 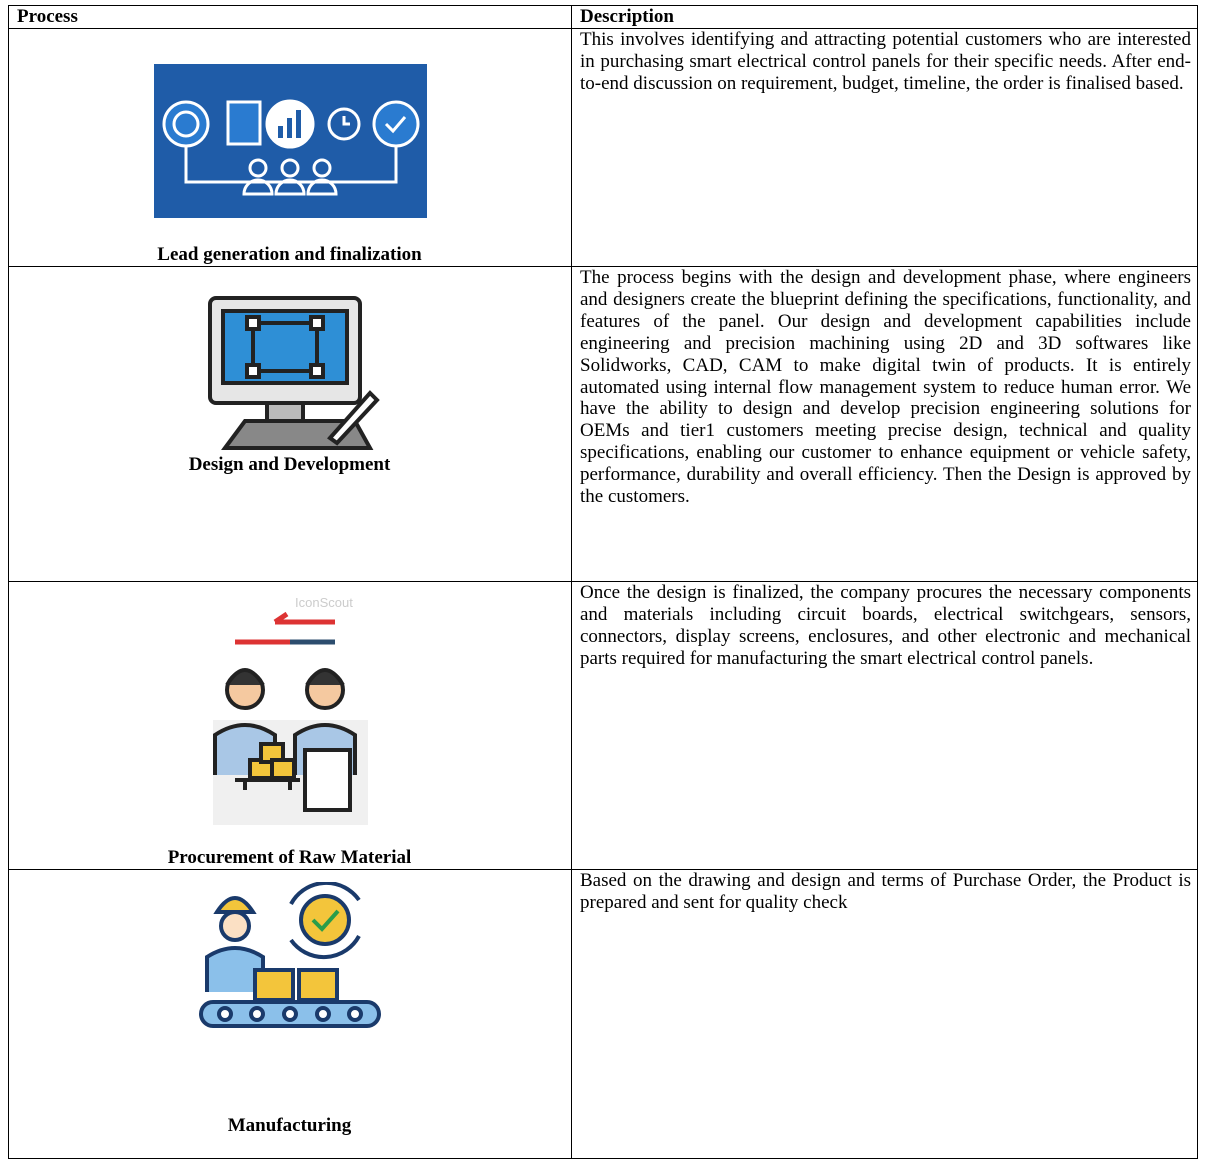 What do you see at coordinates (884, 17) in the screenshot?
I see `header-description: Description` at bounding box center [884, 17].